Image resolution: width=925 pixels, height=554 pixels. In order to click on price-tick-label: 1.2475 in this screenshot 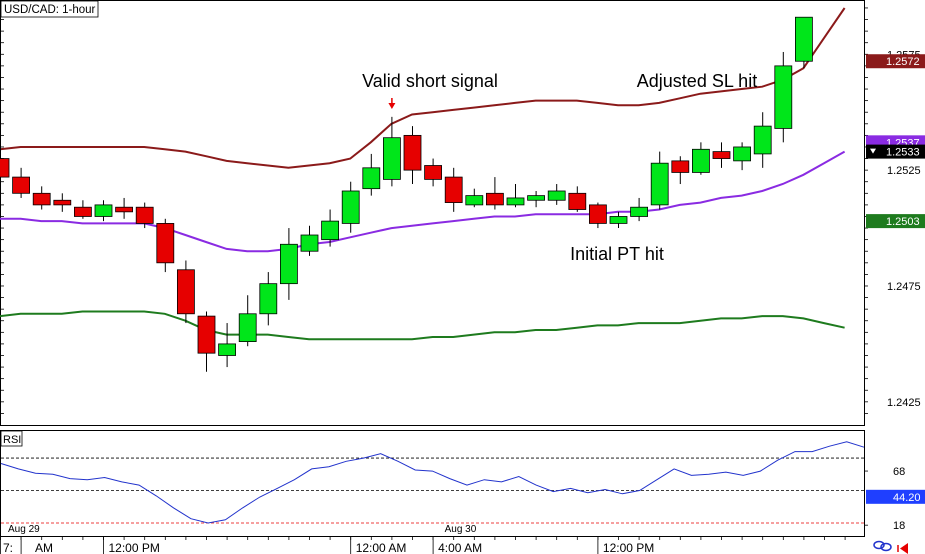, I will do `click(904, 287)`.